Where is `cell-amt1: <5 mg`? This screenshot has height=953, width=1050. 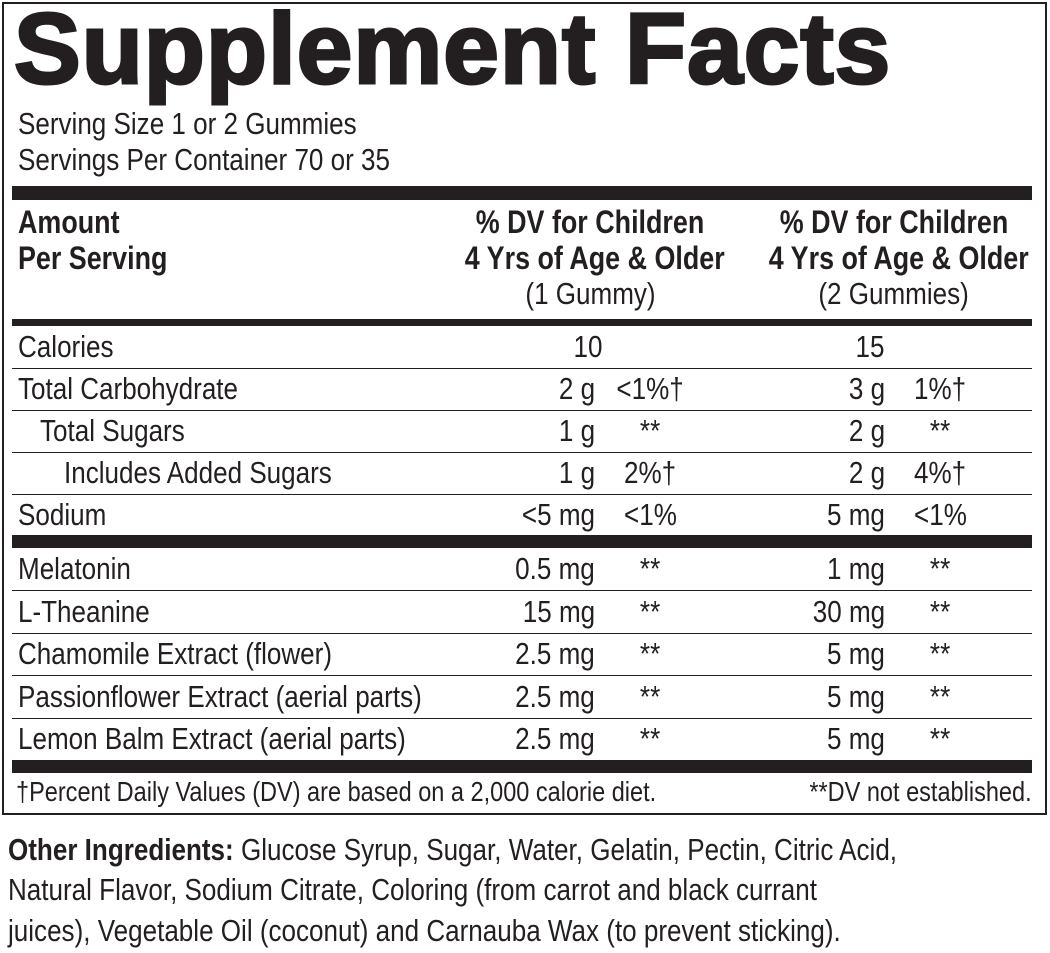 cell-amt1: <5 mg is located at coordinates (551, 515).